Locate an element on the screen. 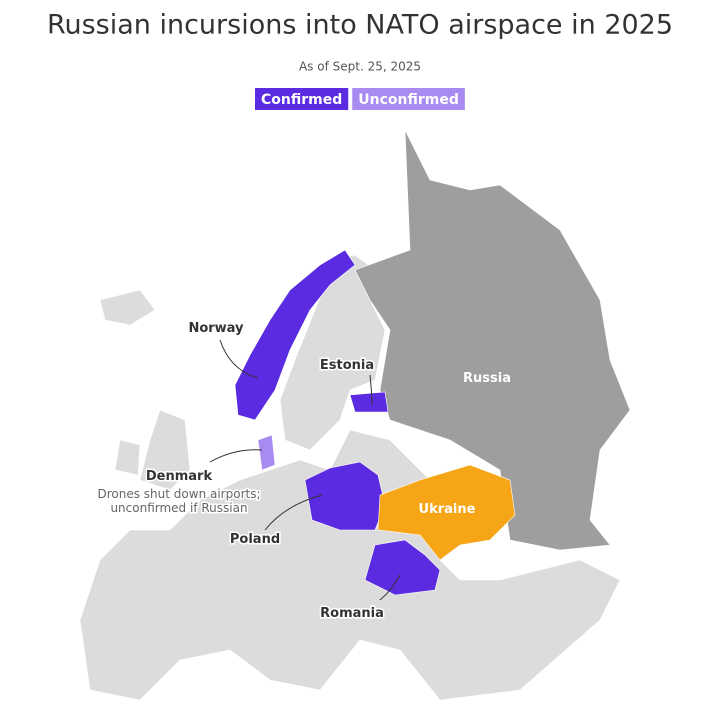  country-label: Ukraine is located at coordinates (447, 509).